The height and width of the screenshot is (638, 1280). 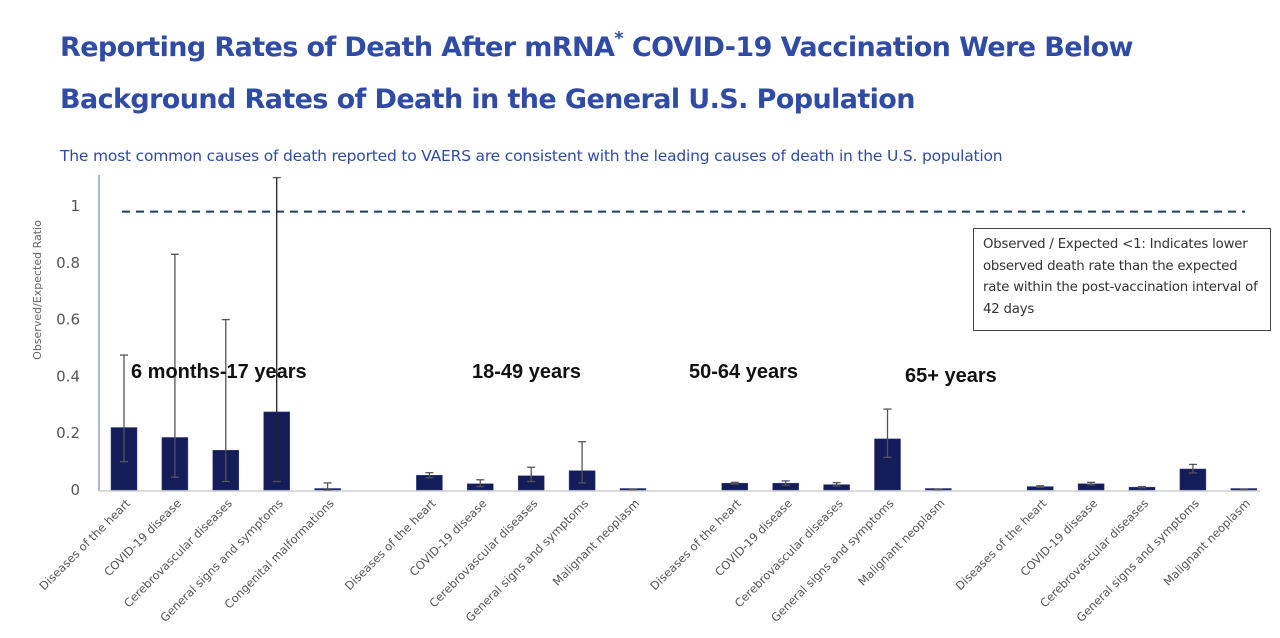 I want to click on y-tick-label: 1, so click(x=75, y=206).